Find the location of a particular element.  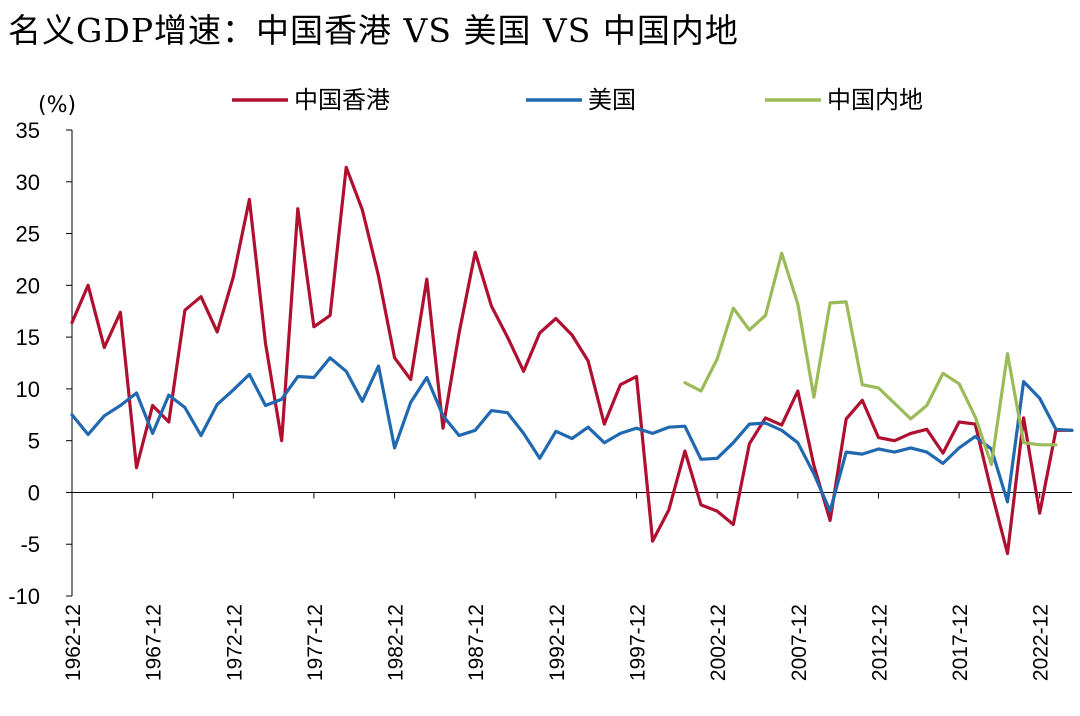

x-tick-label: 1987-12 is located at coordinates (476, 642).